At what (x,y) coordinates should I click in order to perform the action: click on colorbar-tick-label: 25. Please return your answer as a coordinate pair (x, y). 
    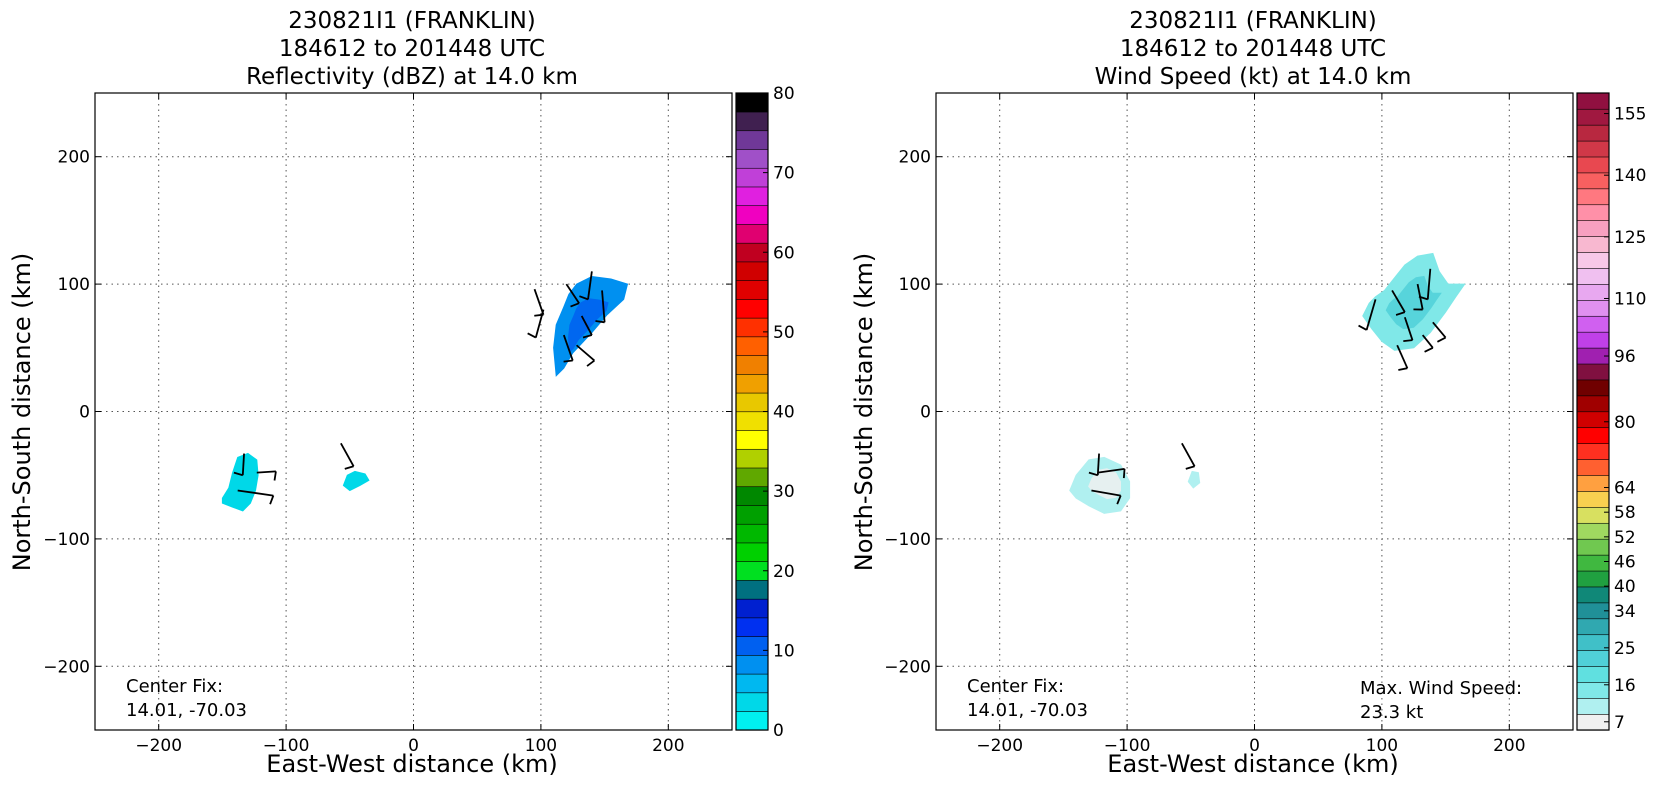
    Looking at the image, I should click on (1625, 649).